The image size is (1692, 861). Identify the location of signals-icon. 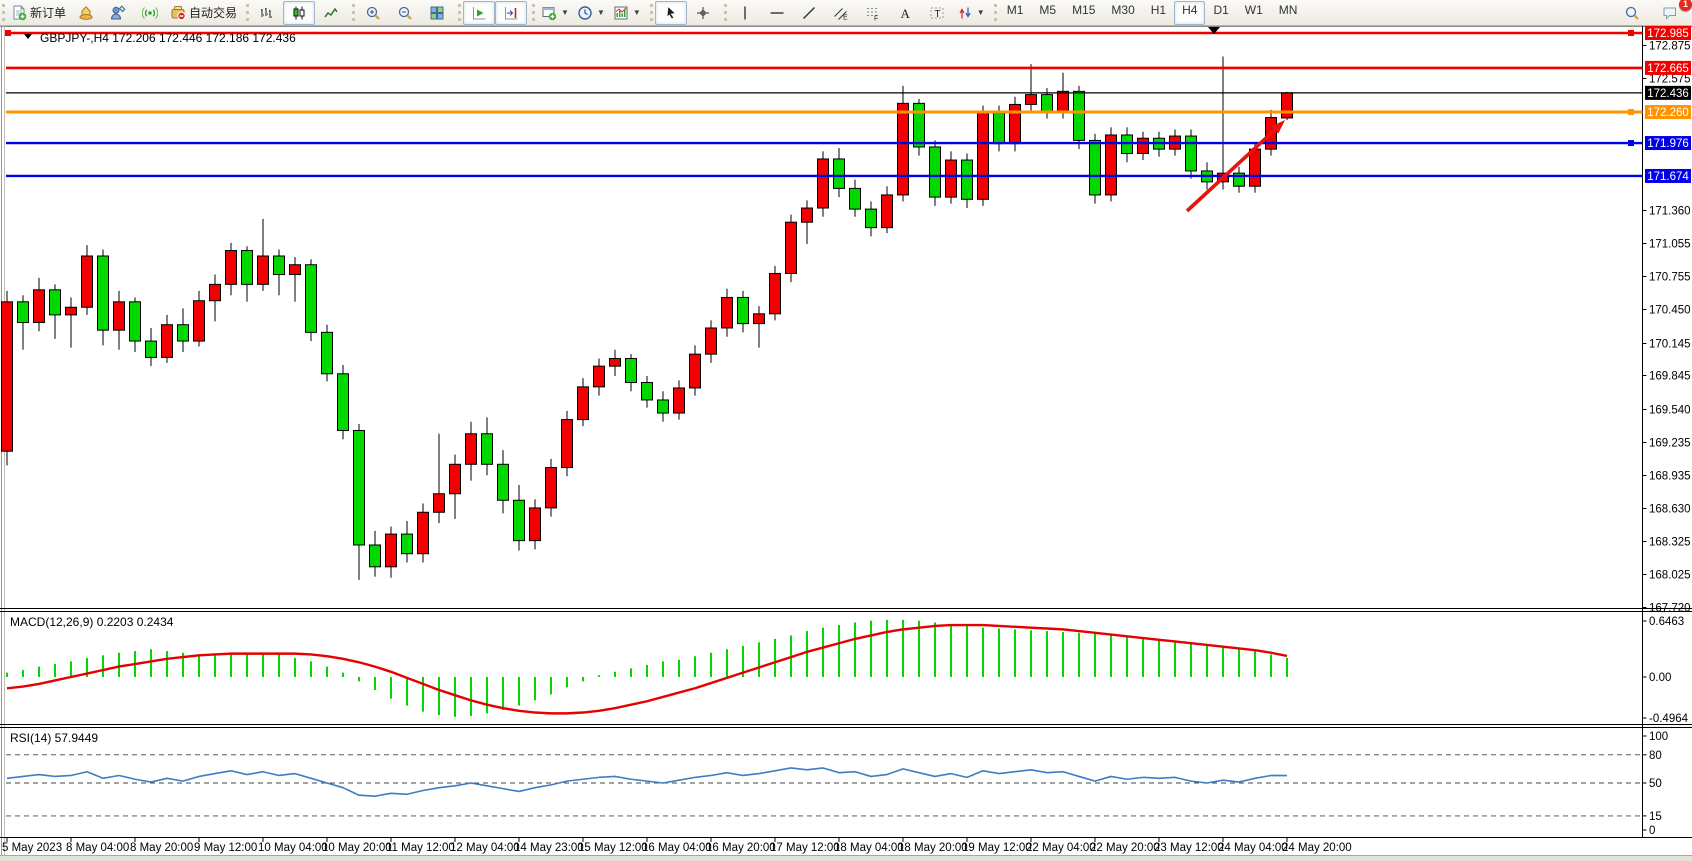
(150, 13).